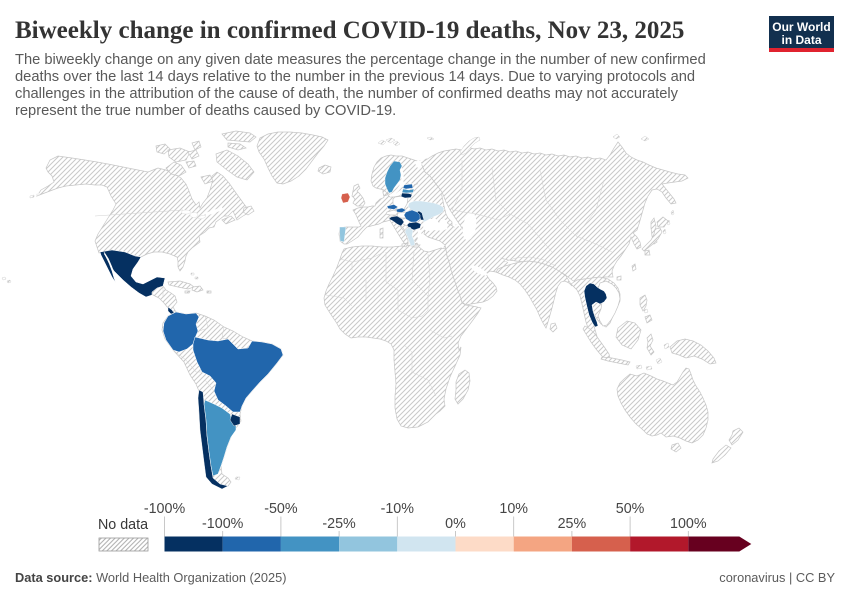 This screenshot has height=600, width=850. Describe the element at coordinates (513, 509) in the screenshot. I see `svg-text: 10%` at that location.